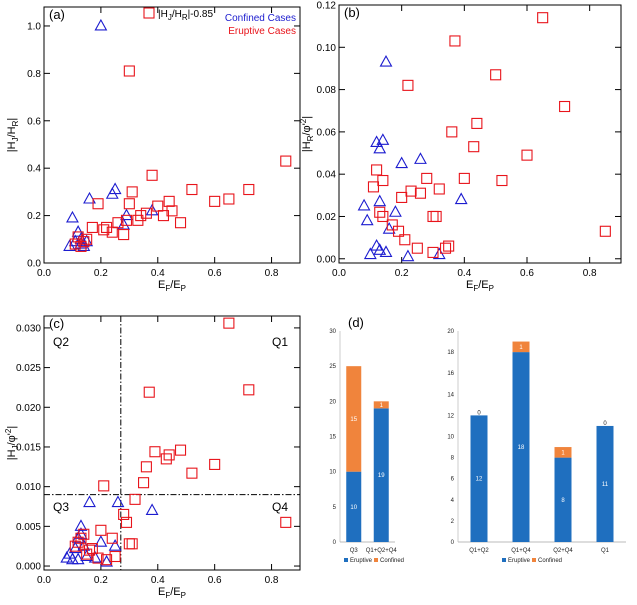 This screenshot has height=605, width=637. I want to click on legend-confined-label: Confined, so click(550, 561).